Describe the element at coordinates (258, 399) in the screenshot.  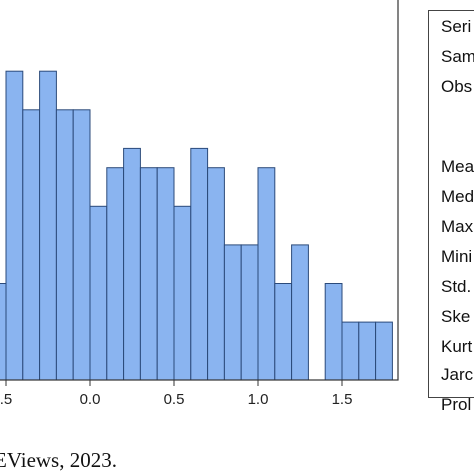
I see `x-tick-label: 1.0` at that location.